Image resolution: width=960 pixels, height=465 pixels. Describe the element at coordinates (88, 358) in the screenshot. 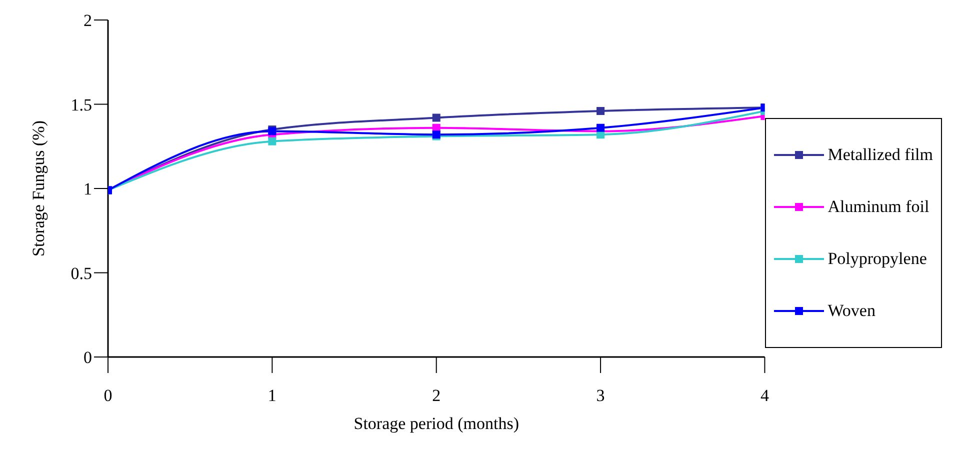

I see `y-tick-label: 0` at that location.